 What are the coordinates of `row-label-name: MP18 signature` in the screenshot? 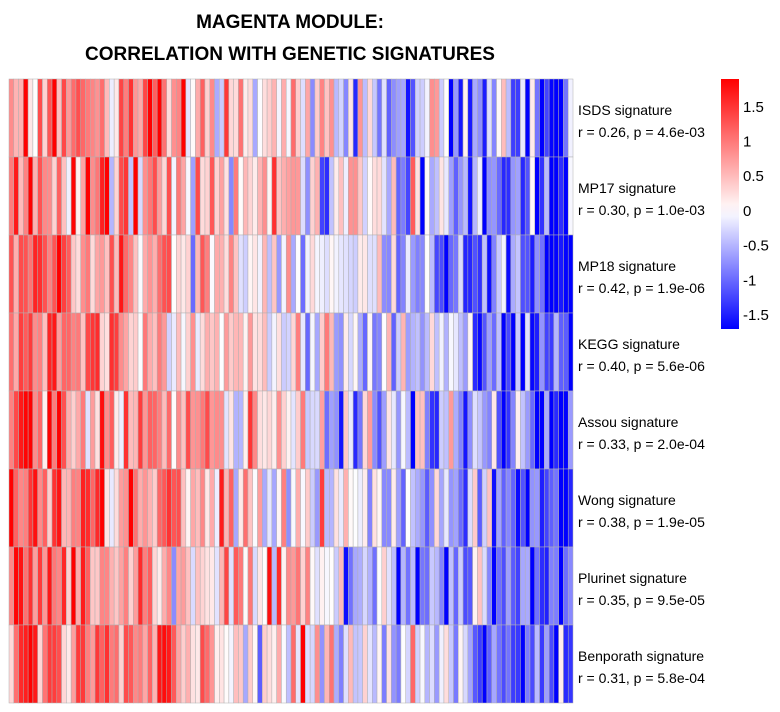 It's located at (627, 266).